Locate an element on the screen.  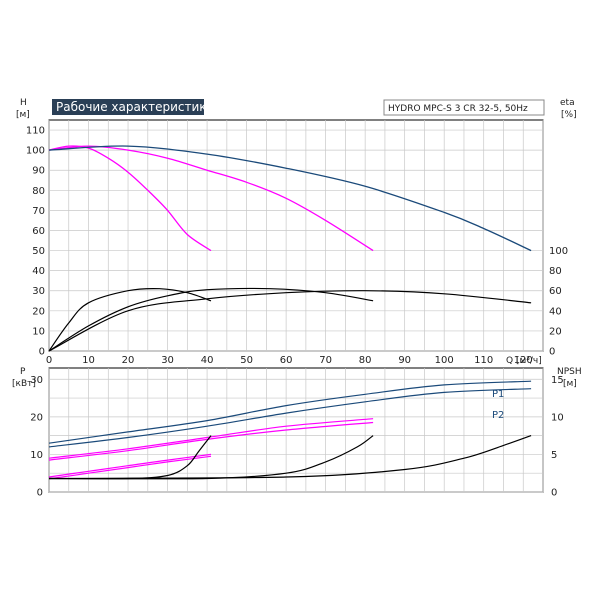
npsh-axis-unit: [м] is located at coordinates (570, 384).